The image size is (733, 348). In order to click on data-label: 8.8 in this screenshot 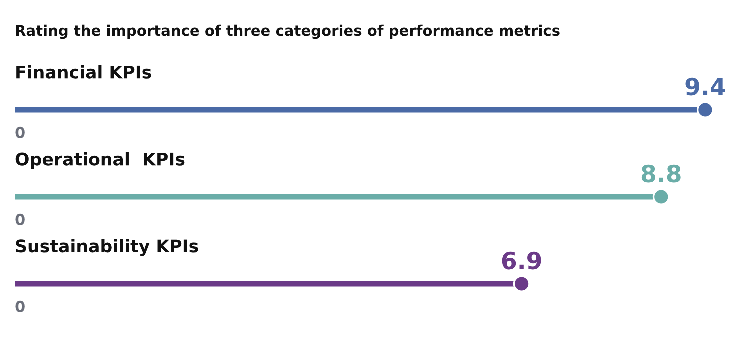, I will do `click(661, 173)`.